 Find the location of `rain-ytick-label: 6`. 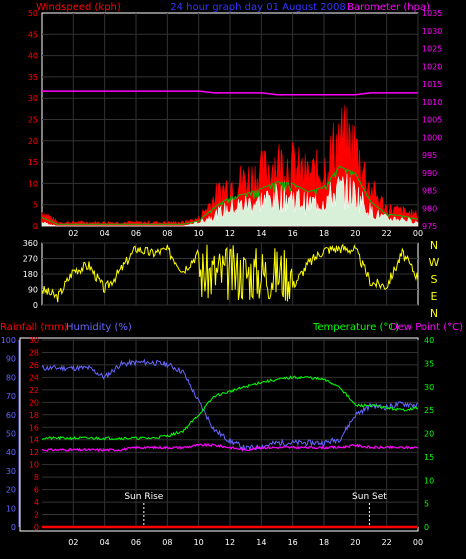

rain-ytick-label: 6 is located at coordinates (36, 490).